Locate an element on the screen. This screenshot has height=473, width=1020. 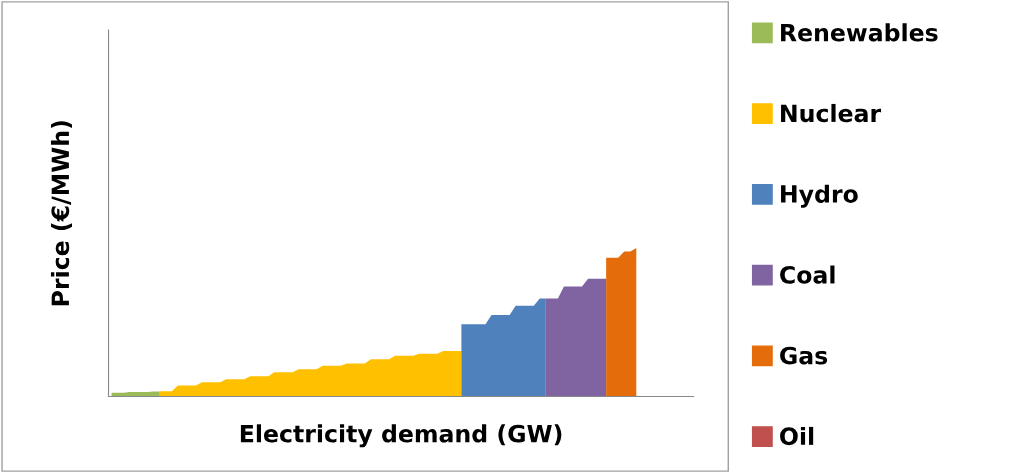
y-axis-title: Price (€/MWh) is located at coordinates (61, 213).